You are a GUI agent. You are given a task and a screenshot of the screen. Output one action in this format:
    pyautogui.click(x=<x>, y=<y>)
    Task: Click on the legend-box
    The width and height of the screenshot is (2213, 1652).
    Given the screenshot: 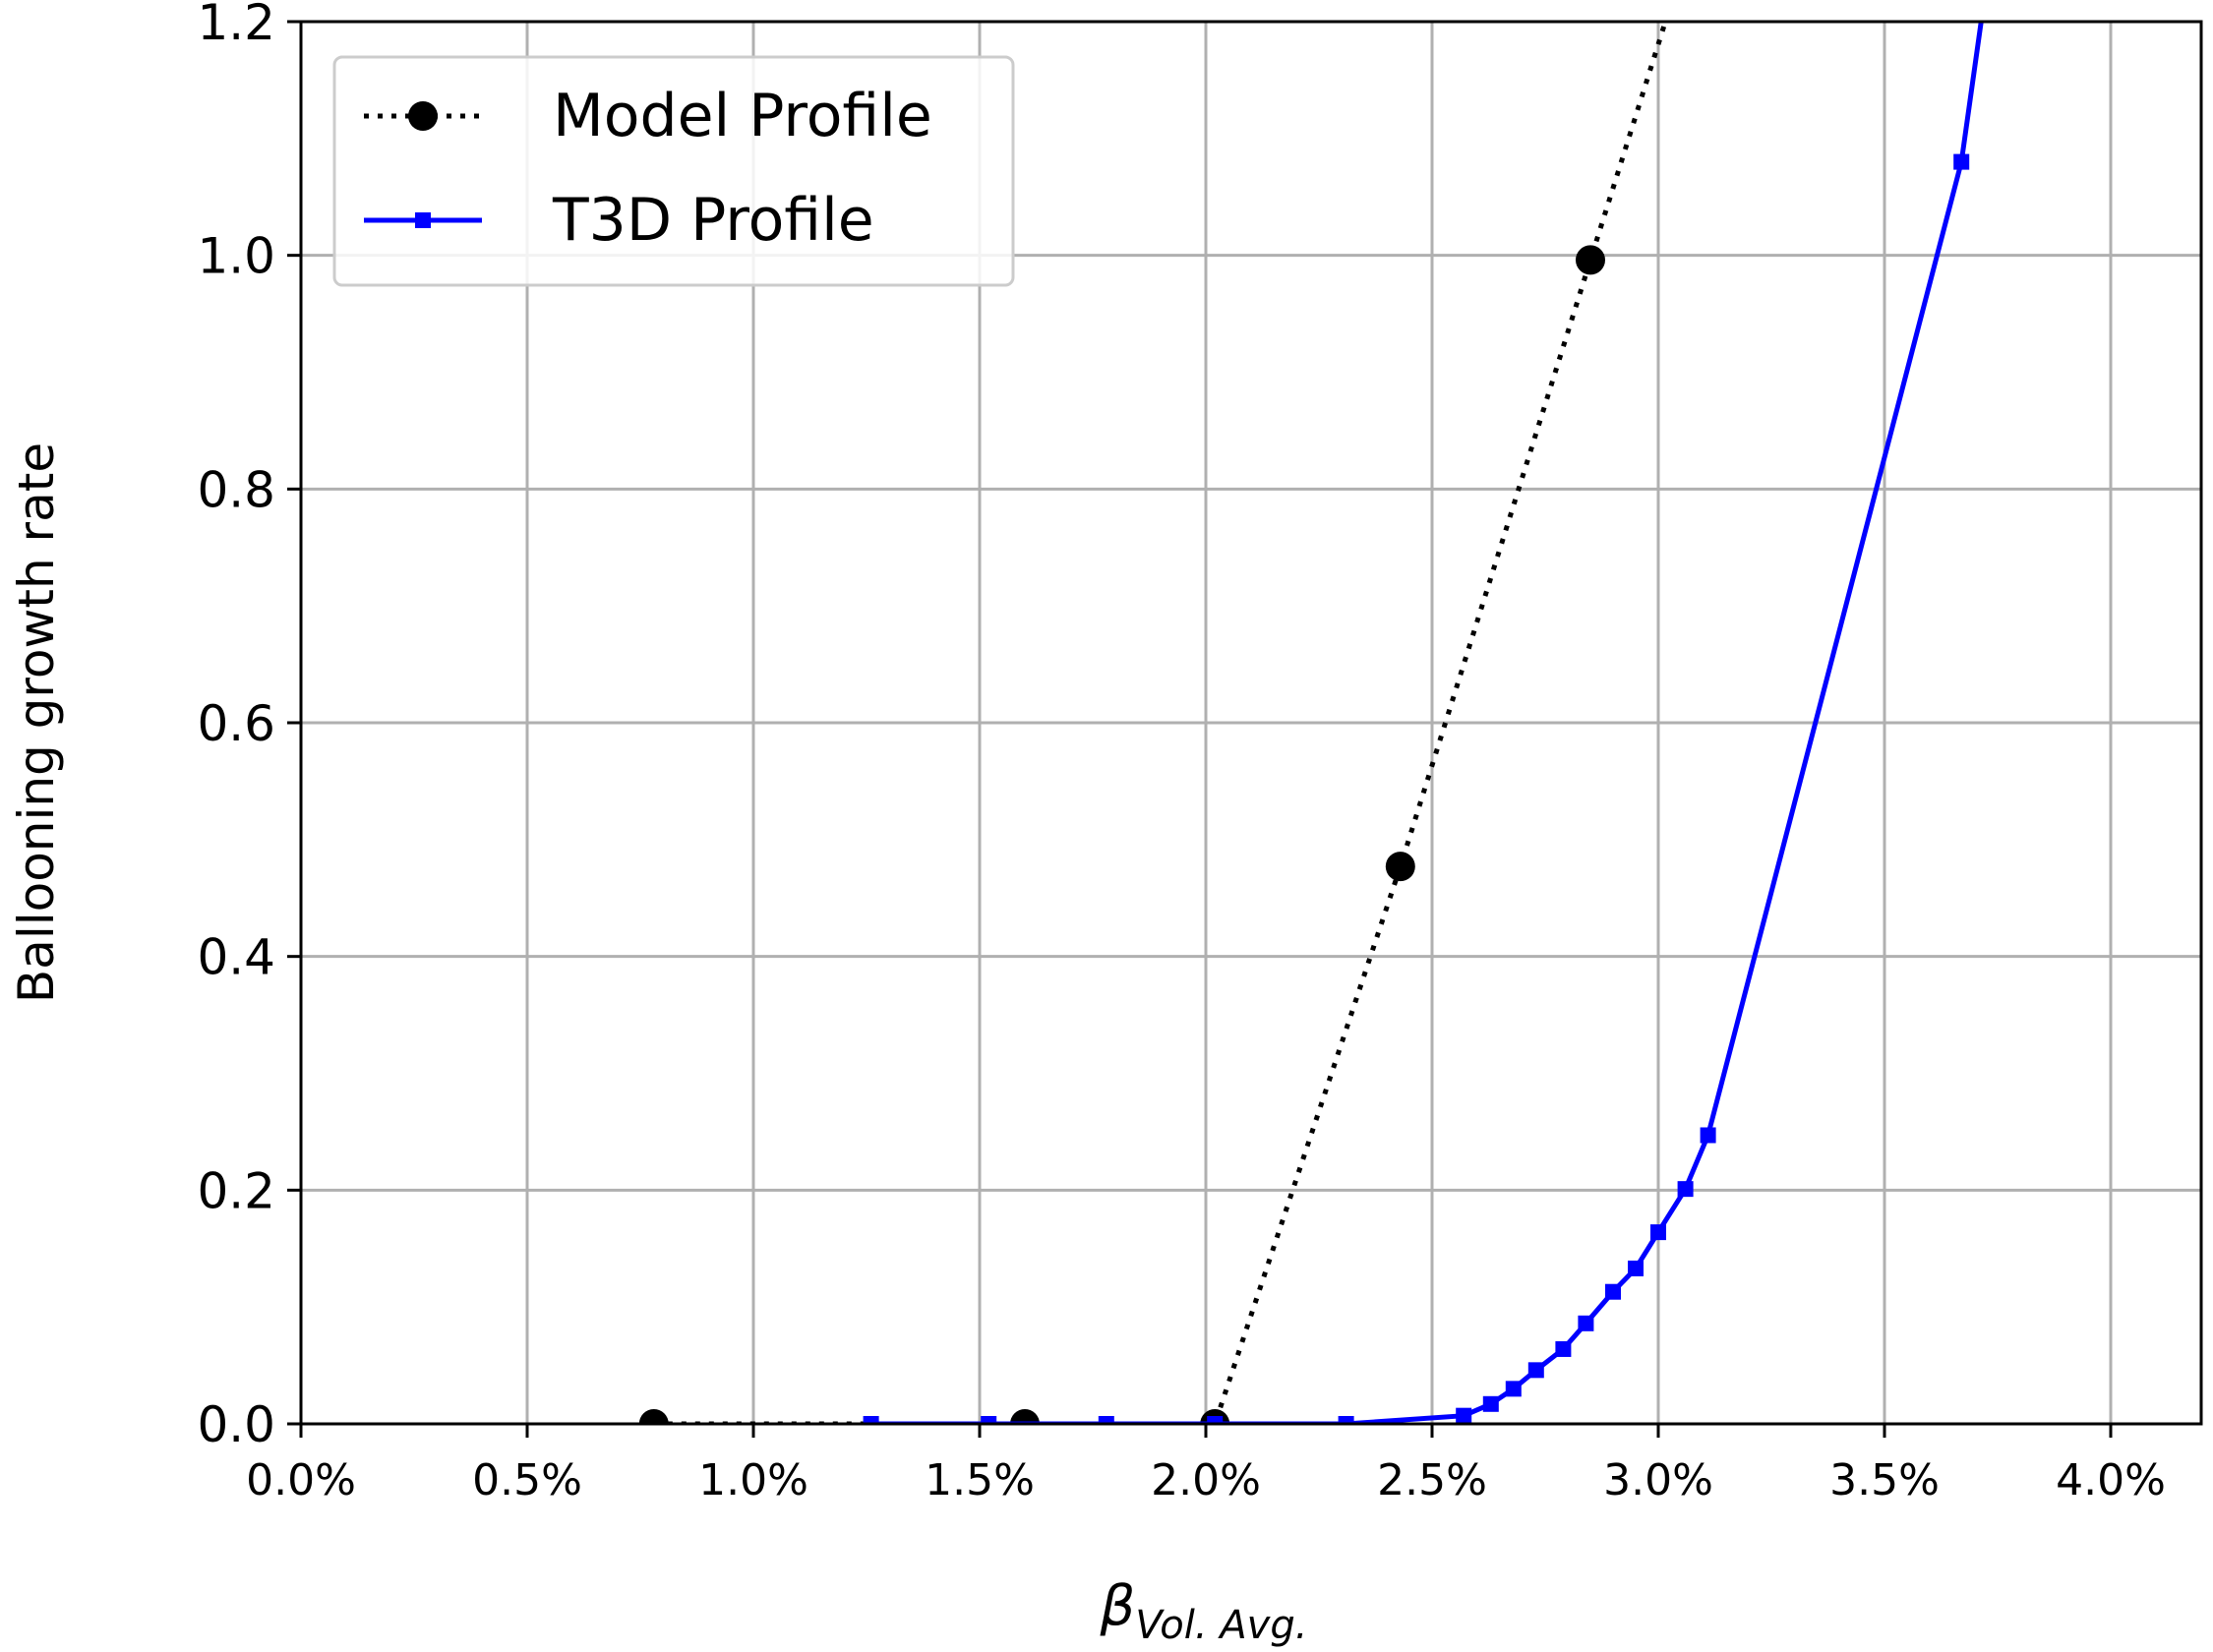 What is the action you would take?
    pyautogui.click(x=673, y=171)
    